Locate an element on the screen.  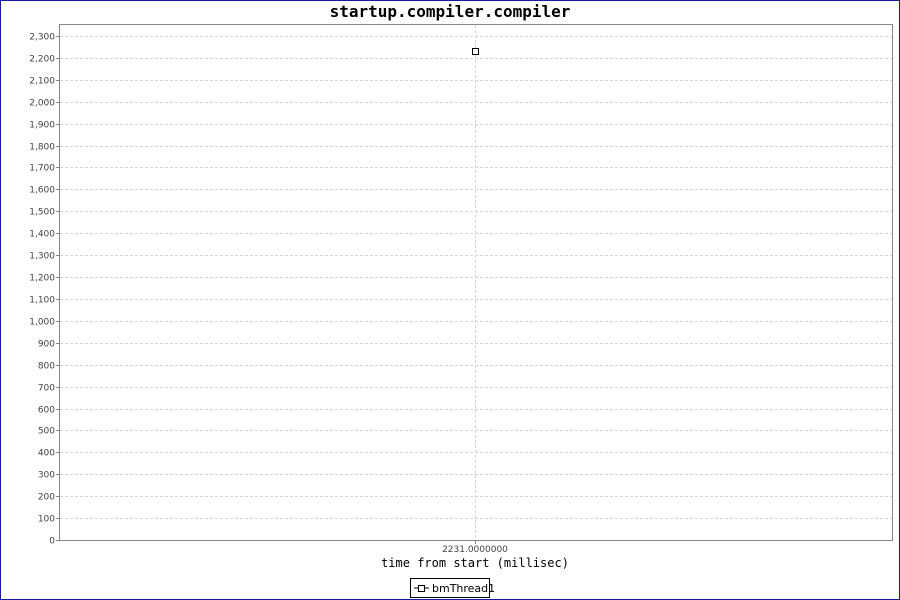
y-tick-label: 800 is located at coordinates (46, 367).